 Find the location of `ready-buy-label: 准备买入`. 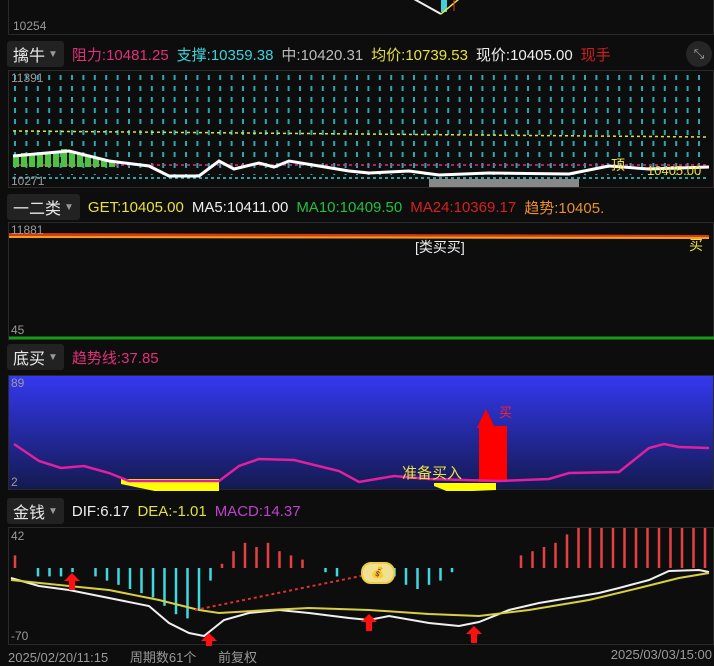

ready-buy-label: 准备买入 is located at coordinates (432, 473).